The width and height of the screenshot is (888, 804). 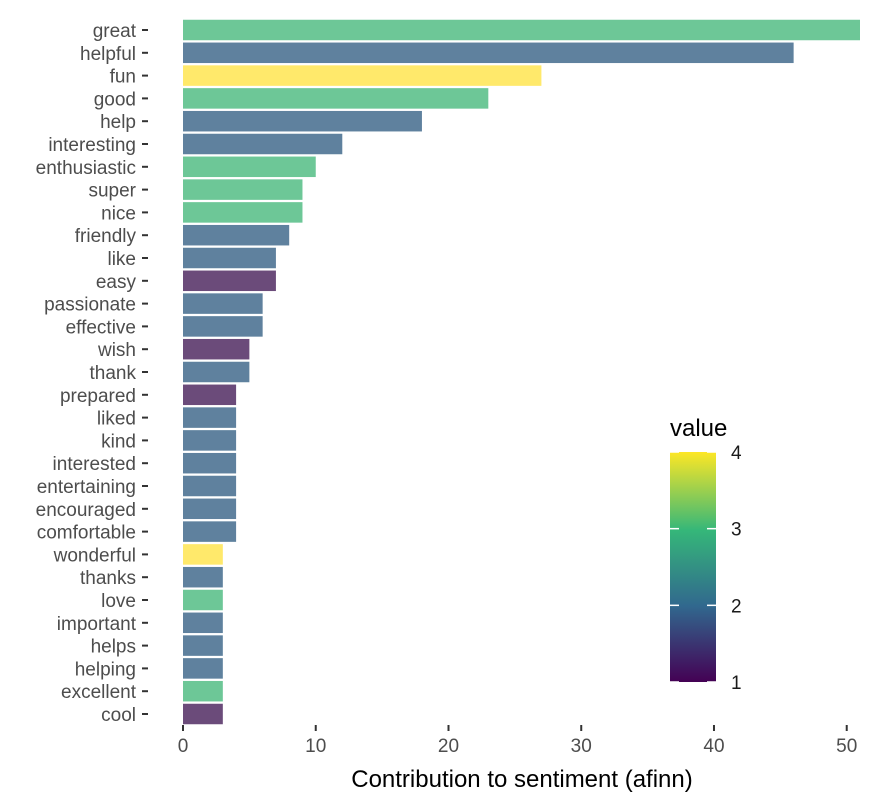 What do you see at coordinates (113, 373) in the screenshot?
I see `y-tick-label: thank` at bounding box center [113, 373].